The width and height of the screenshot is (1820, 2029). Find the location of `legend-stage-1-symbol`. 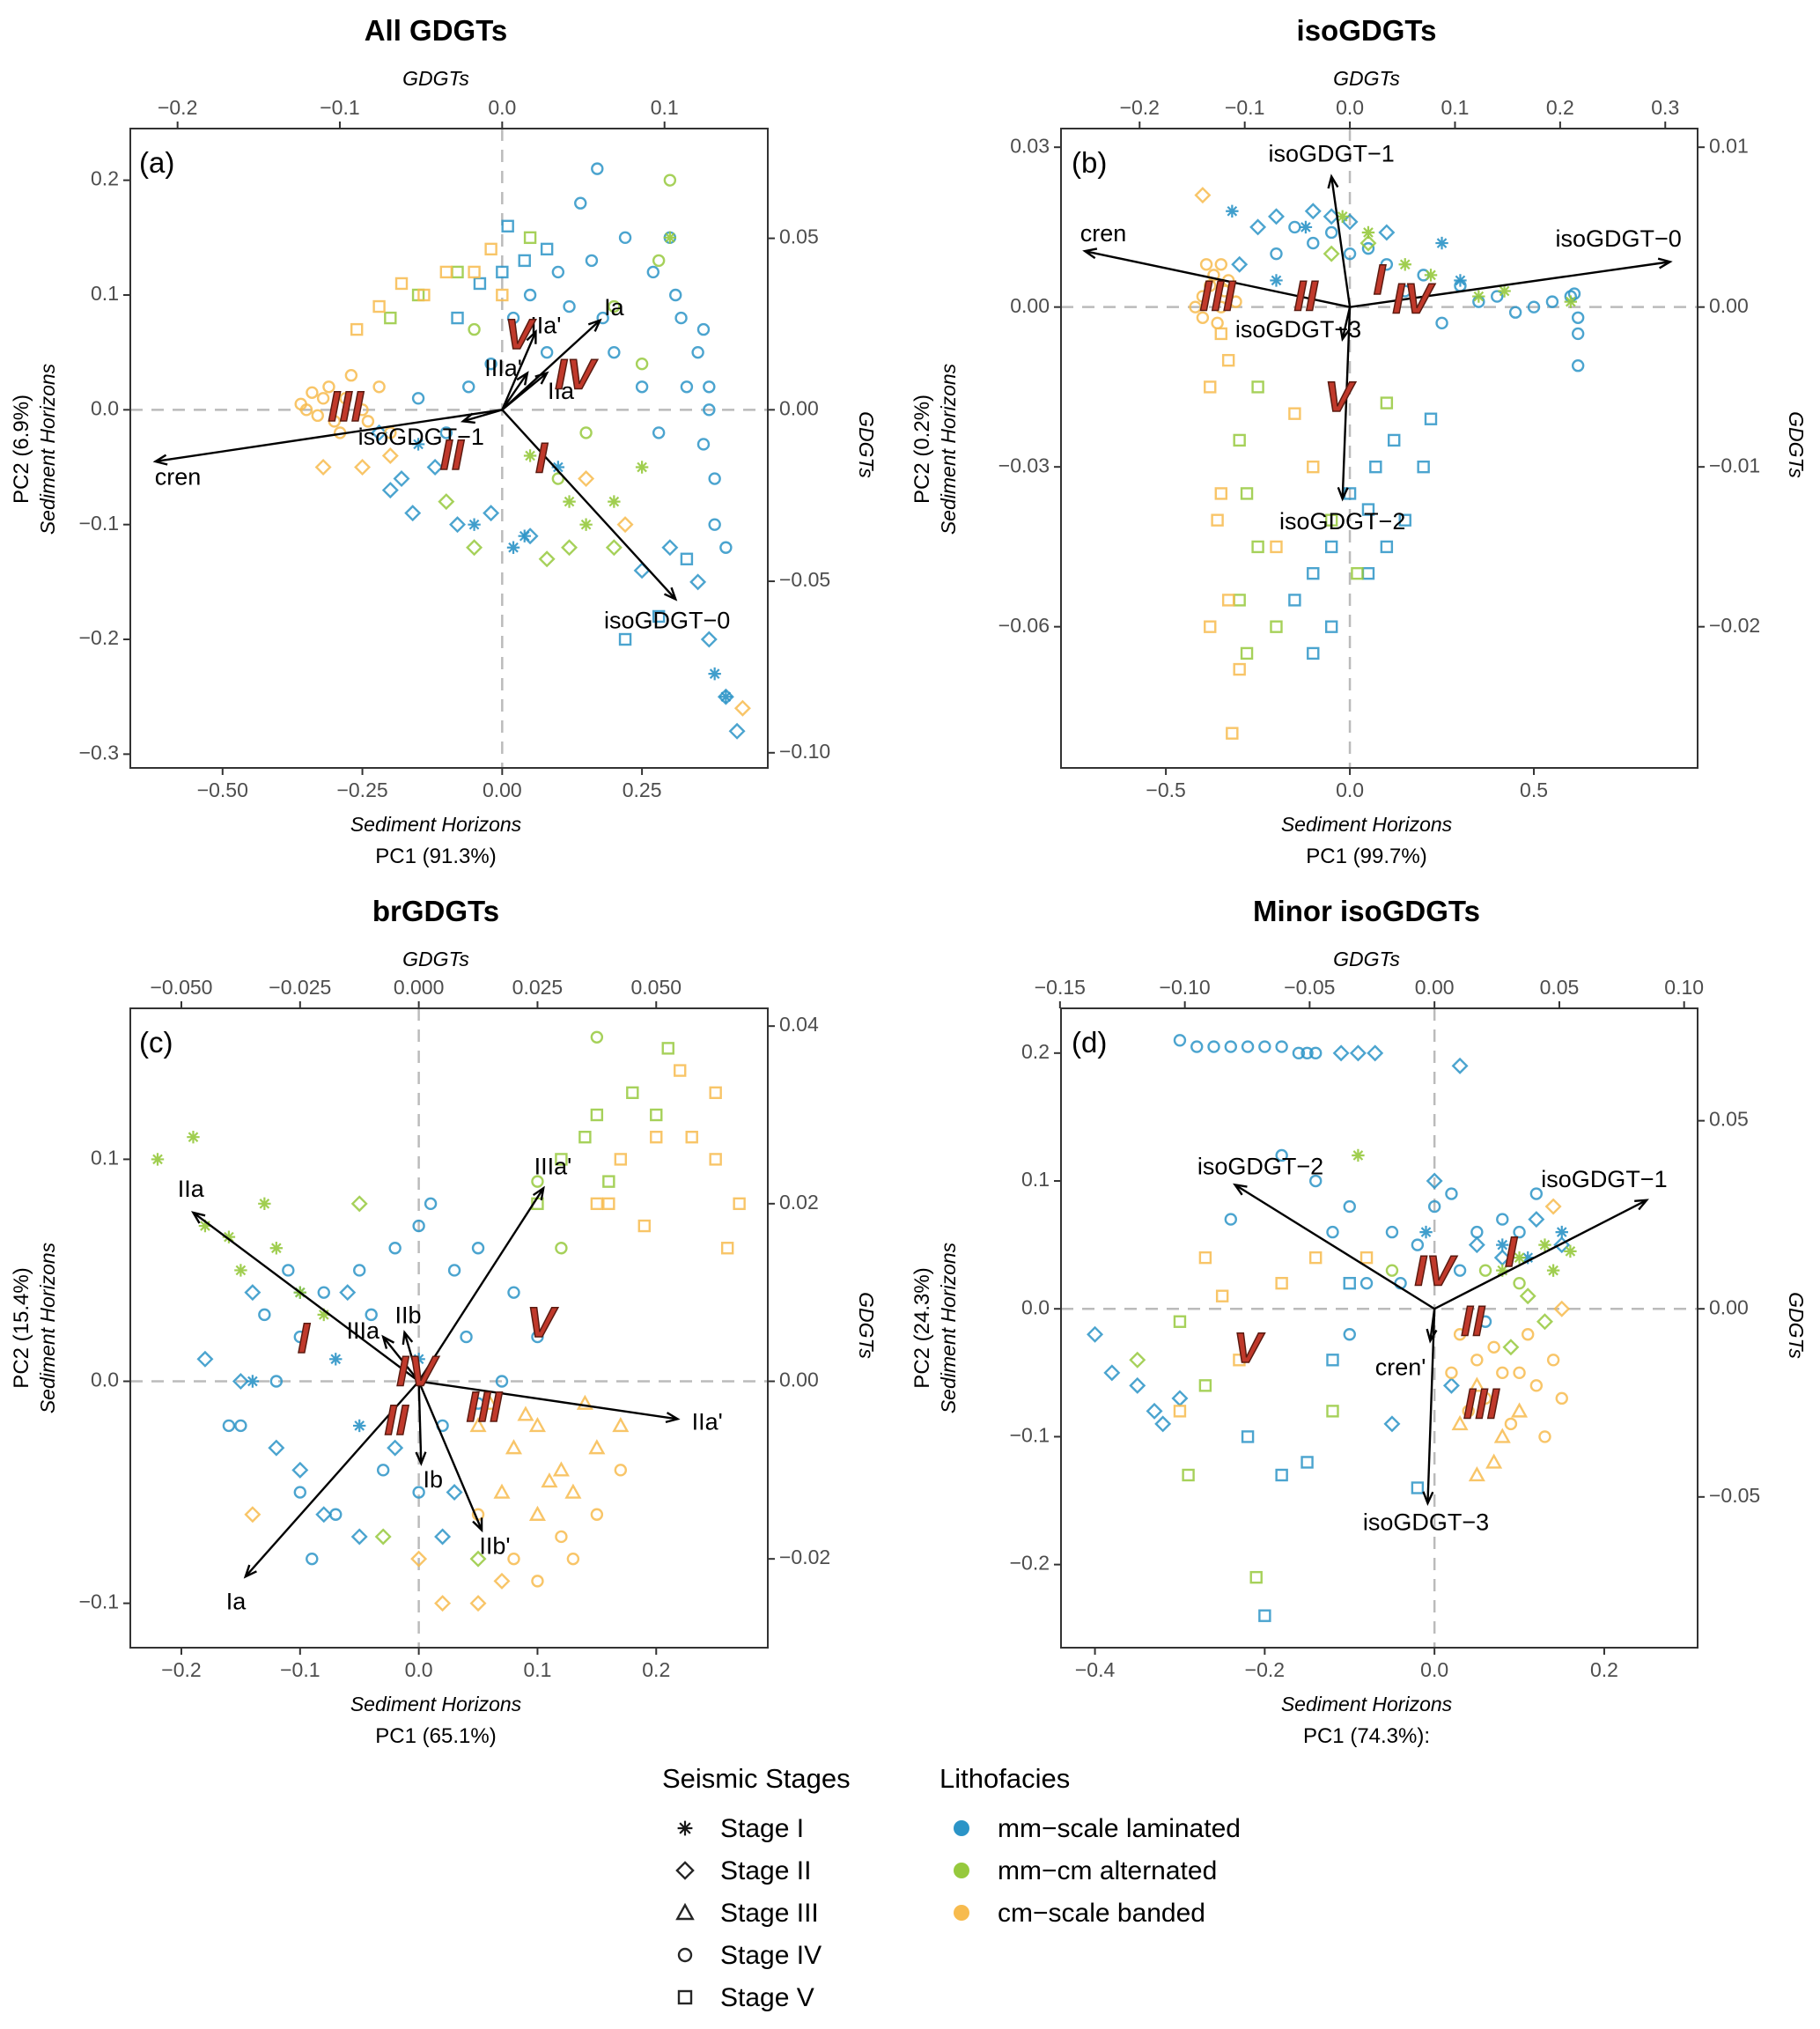

legend-stage-1-symbol is located at coordinates (685, 1828).